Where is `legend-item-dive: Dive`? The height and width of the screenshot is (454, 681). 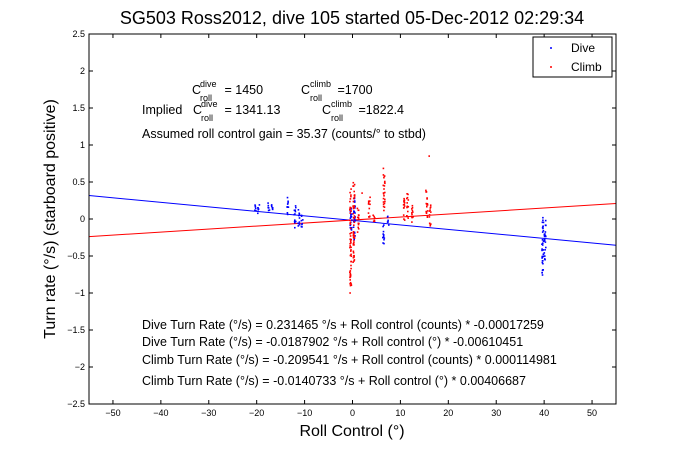
legend-item-dive: Dive is located at coordinates (572, 48).